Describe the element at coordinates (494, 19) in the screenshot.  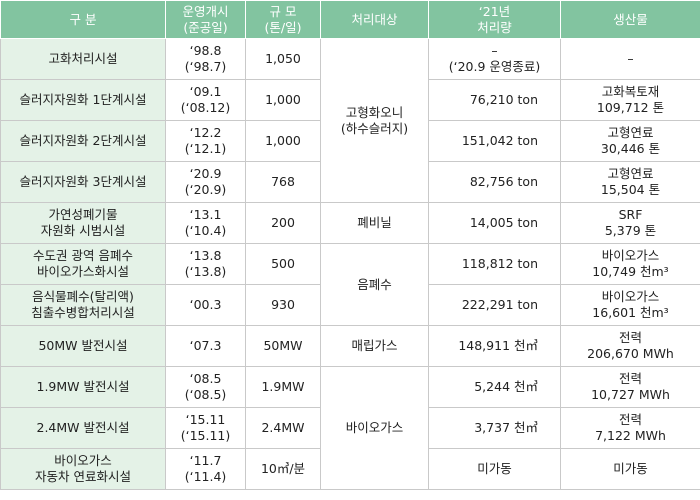
I see `header-cell: ‘21년 처리량` at that location.